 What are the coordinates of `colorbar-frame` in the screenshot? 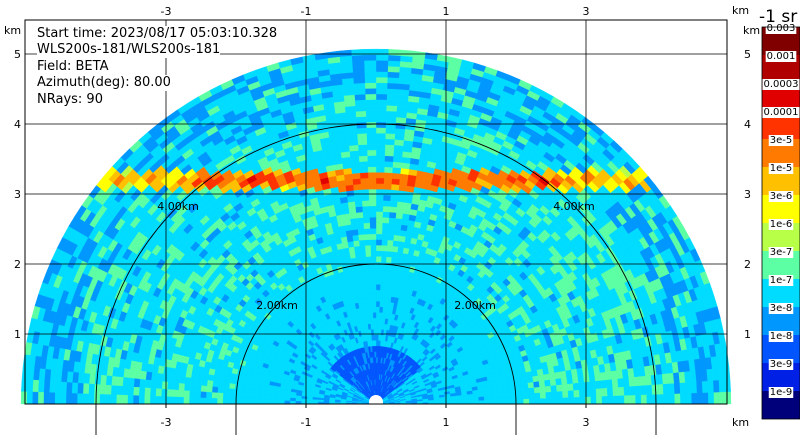 It's located at (780, 223).